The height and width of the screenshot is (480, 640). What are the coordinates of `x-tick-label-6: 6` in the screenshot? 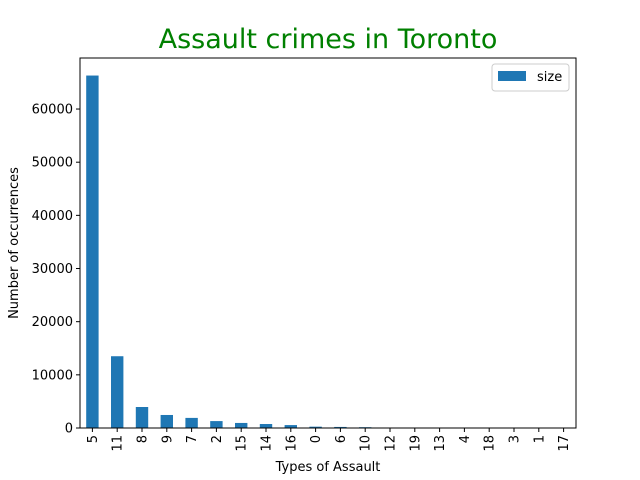 It's located at (341, 439).